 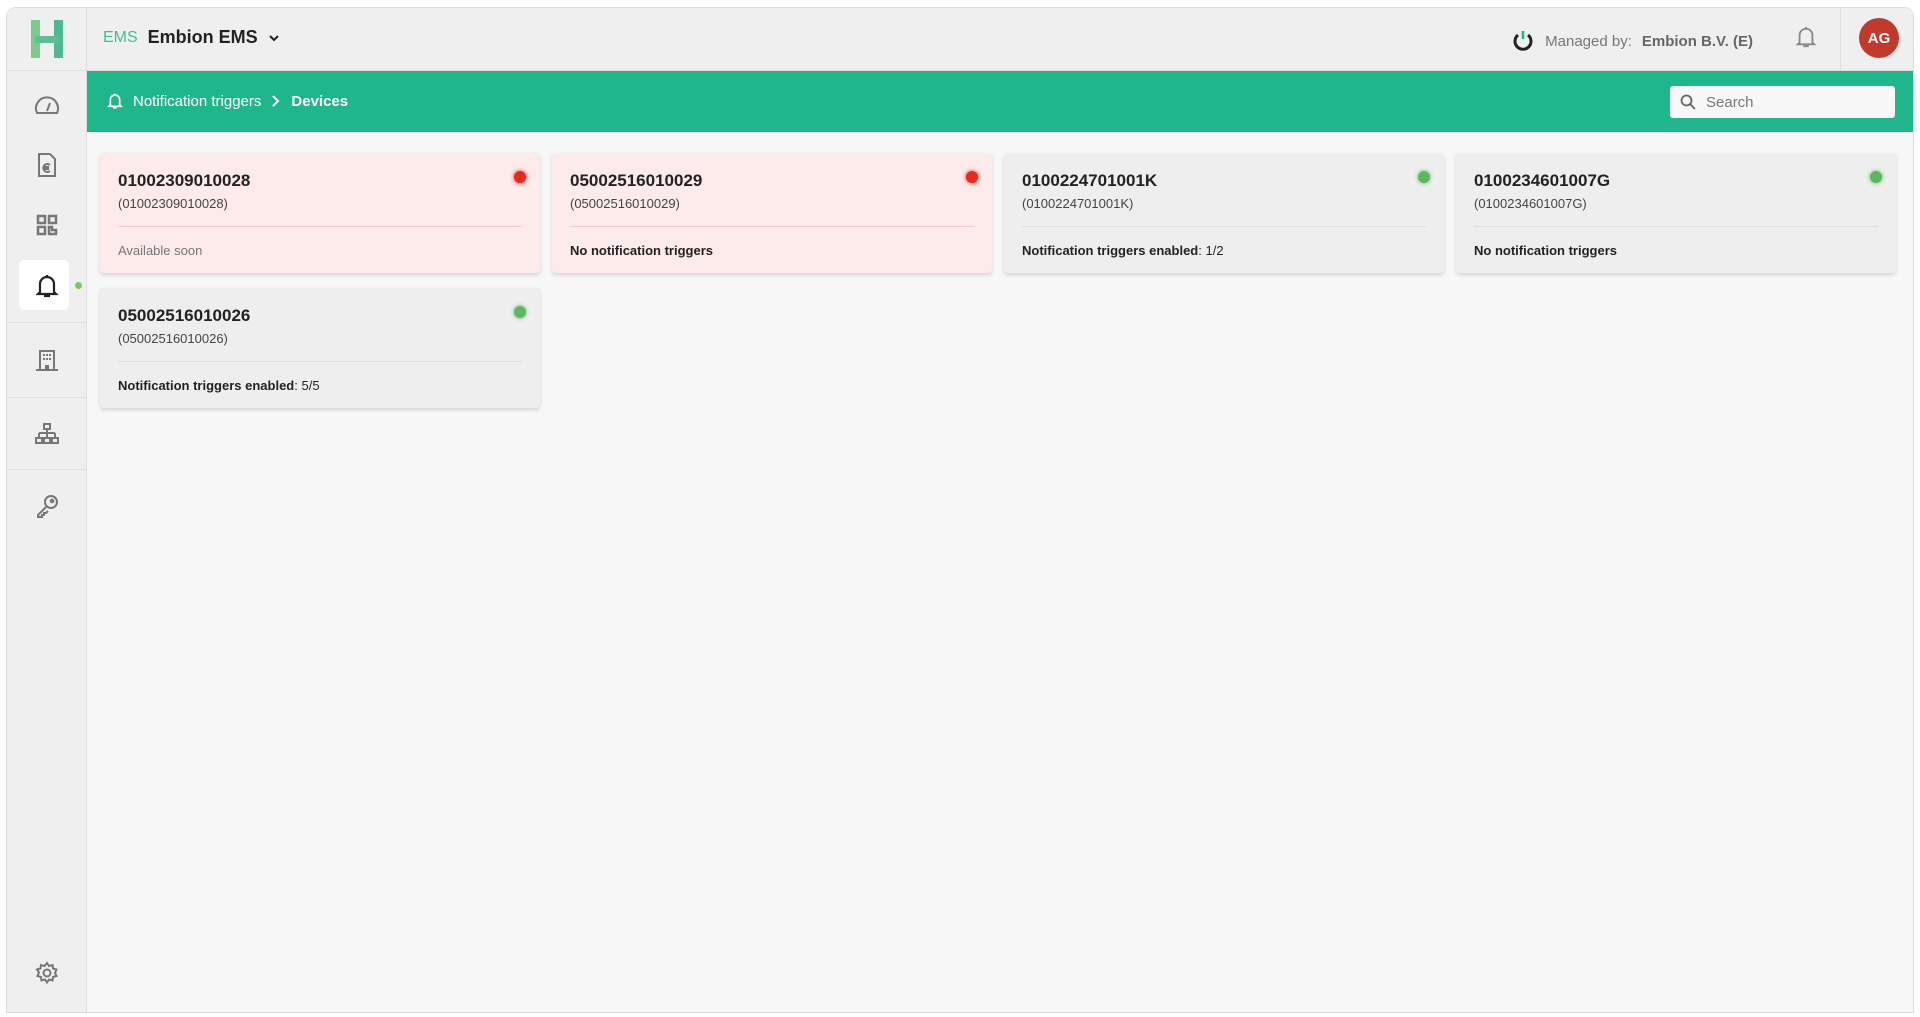 I want to click on device-subtitle: (05002516010026), so click(x=173, y=338).